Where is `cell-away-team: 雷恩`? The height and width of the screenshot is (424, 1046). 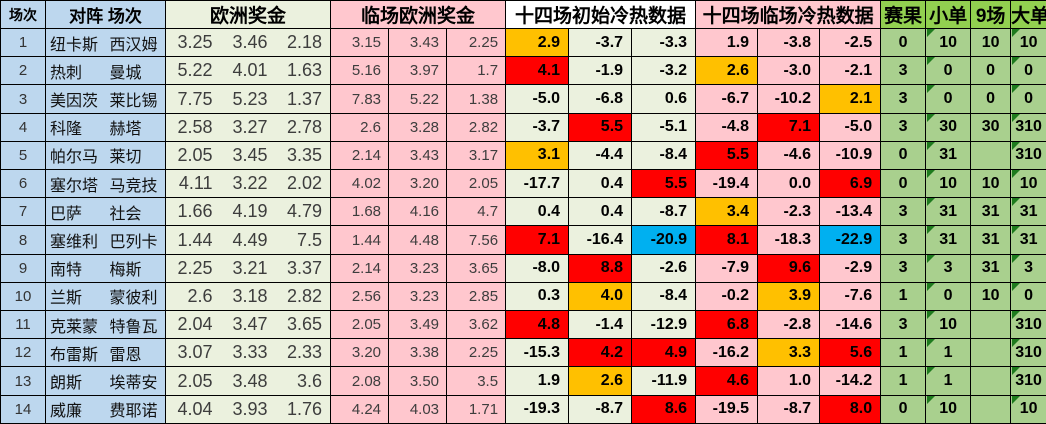
cell-away-team: 雷恩 is located at coordinates (136, 353).